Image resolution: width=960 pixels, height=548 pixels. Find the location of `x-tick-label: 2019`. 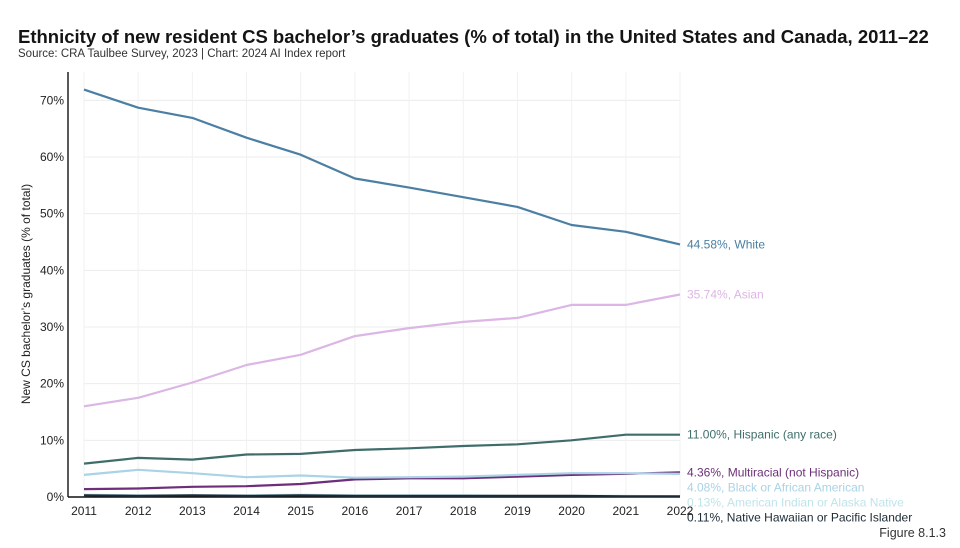

x-tick-label: 2019 is located at coordinates (517, 511).